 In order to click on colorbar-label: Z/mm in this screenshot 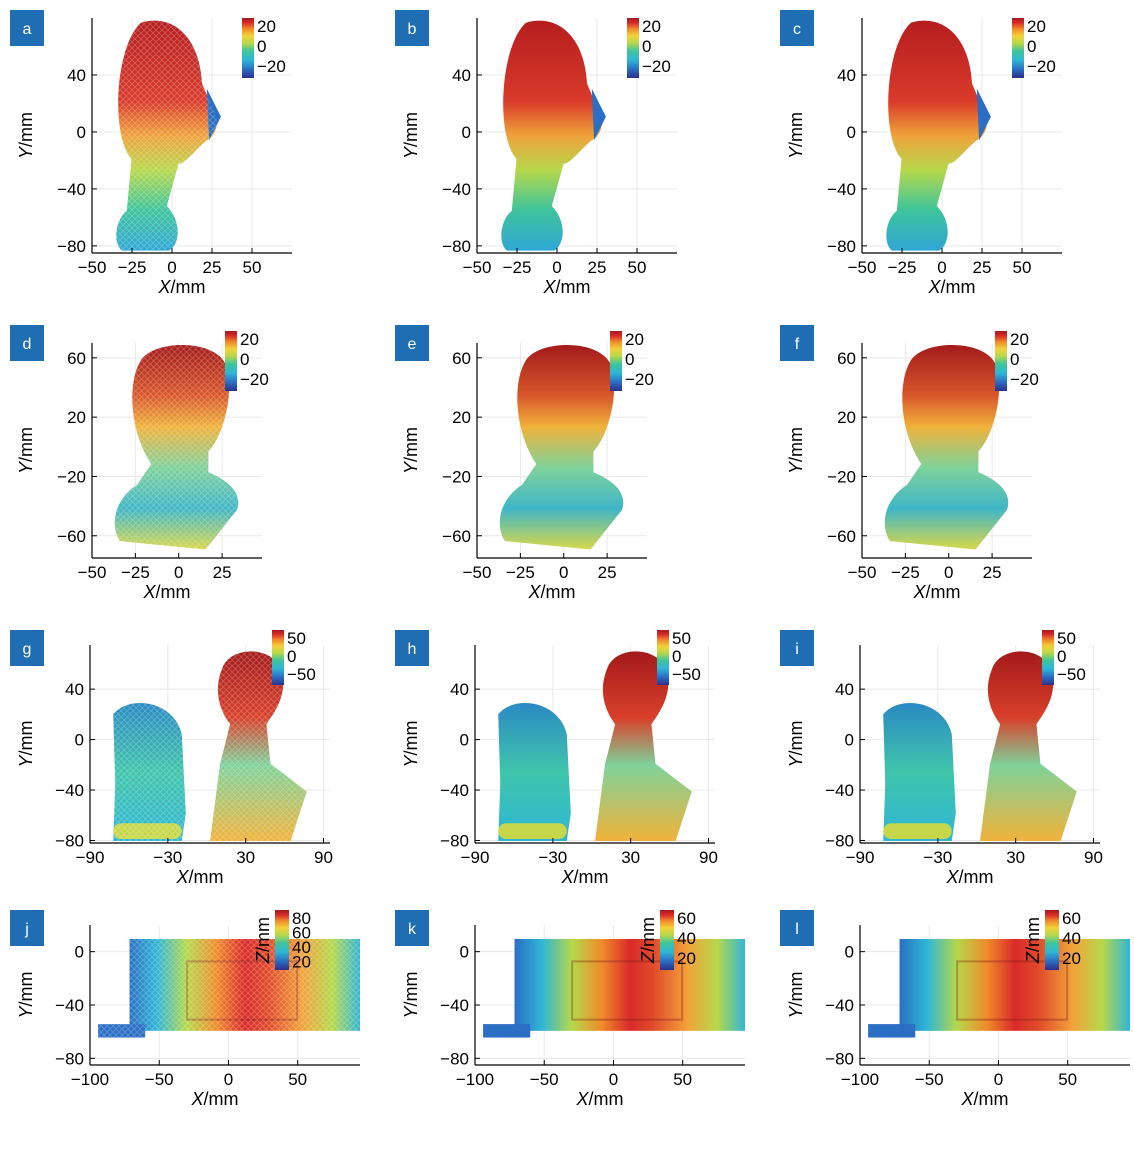, I will do `click(263, 940)`.